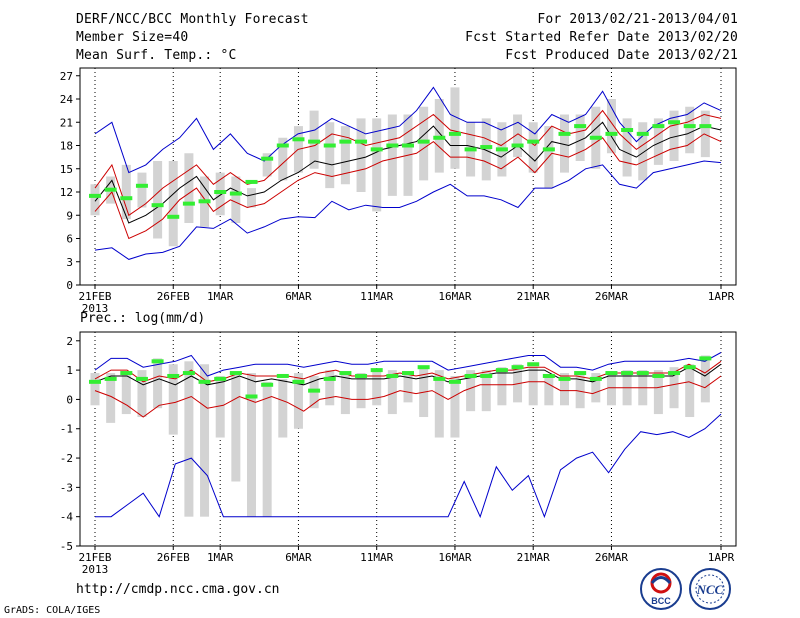  Describe the element at coordinates (192, 19) in the screenshot. I see `chart-title: DERF/NCC/BCC Monthly Forecast` at that location.